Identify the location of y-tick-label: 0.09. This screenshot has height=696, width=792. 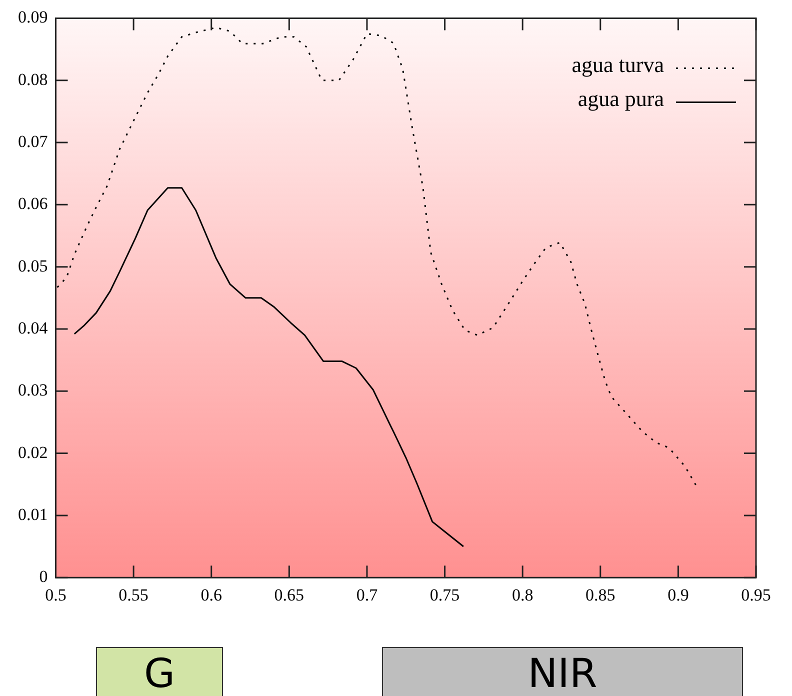
(33, 17).